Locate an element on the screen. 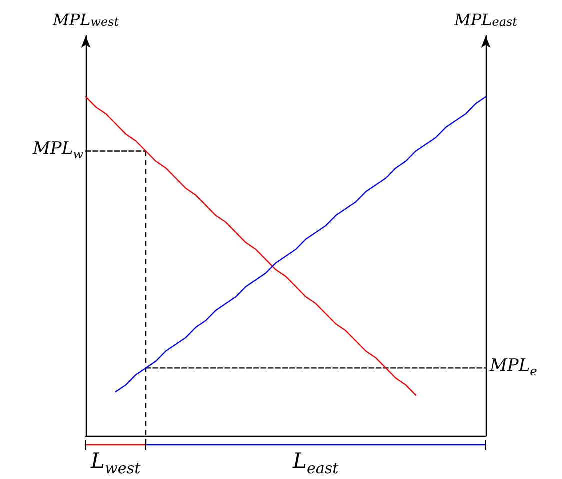  text: MPL$_{e}$ is located at coordinates (514, 367).